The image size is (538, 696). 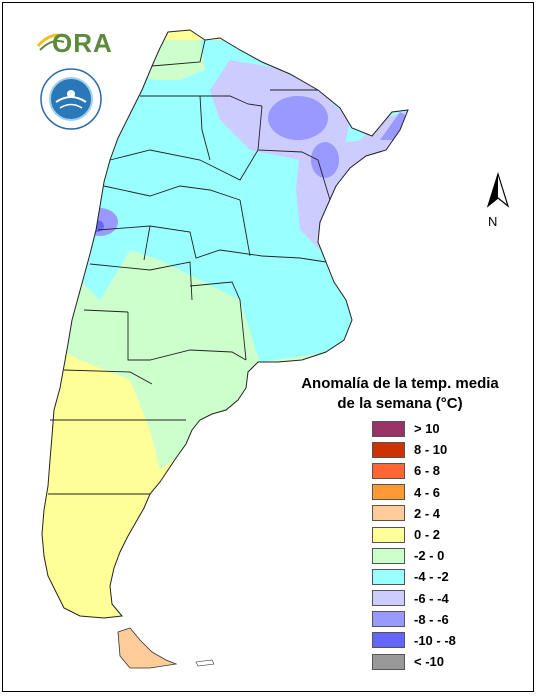 I want to click on legend-label: 8 - 10, so click(x=431, y=450).